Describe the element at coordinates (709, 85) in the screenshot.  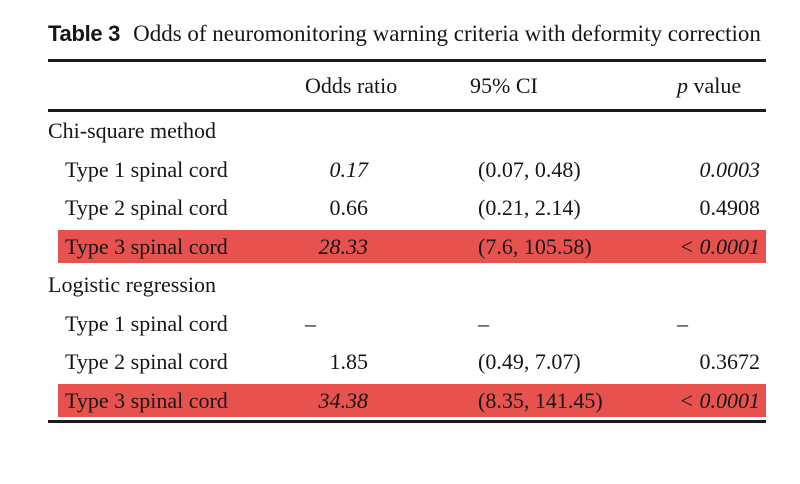
I see `header-p-value: p value` at that location.